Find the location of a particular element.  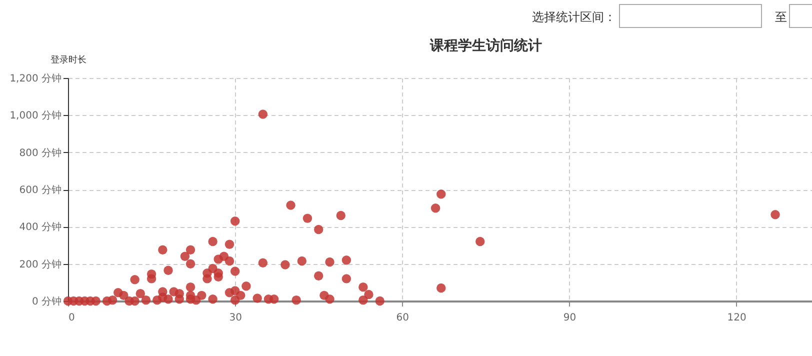

y-tick-label: 800 分钟 is located at coordinates (40, 152).